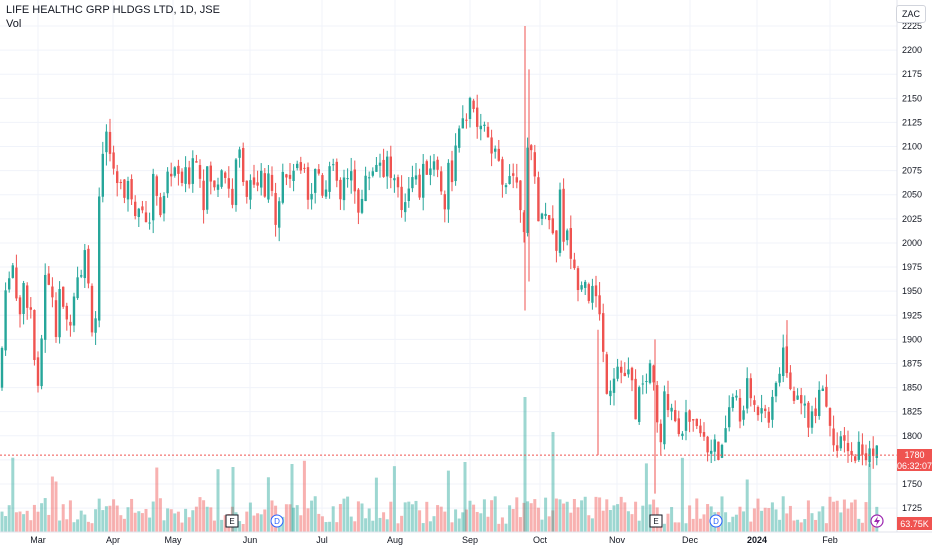  What do you see at coordinates (914, 466) in the screenshot?
I see `countdown-label: 06:32:07` at bounding box center [914, 466].